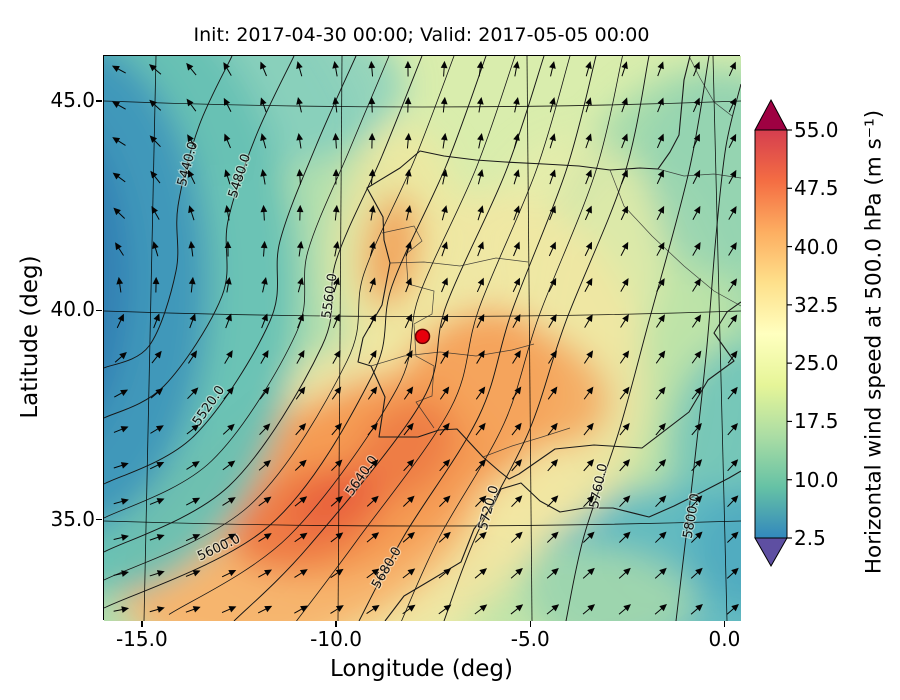 Image resolution: width=900 pixels, height=700 pixels. Describe the element at coordinates (816, 304) in the screenshot. I see `colorbar-tick-label: 32.5` at that location.